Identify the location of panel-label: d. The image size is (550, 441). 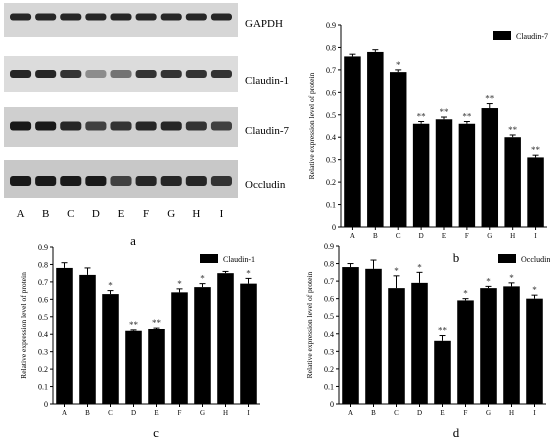
(456, 432).